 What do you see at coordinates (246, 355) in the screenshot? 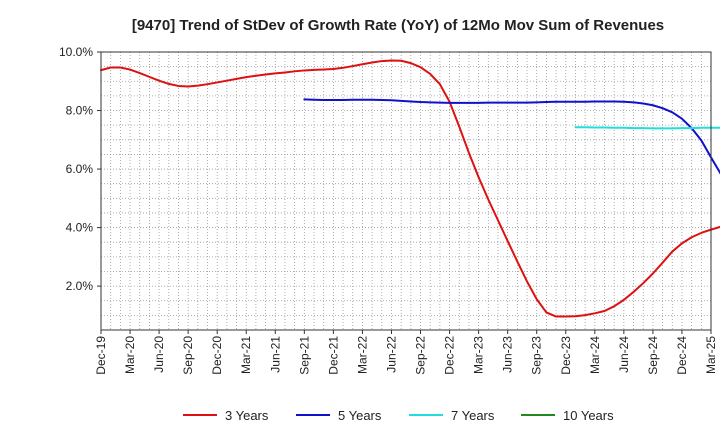
I see `x-tick-label: Mar-21` at bounding box center [246, 355].